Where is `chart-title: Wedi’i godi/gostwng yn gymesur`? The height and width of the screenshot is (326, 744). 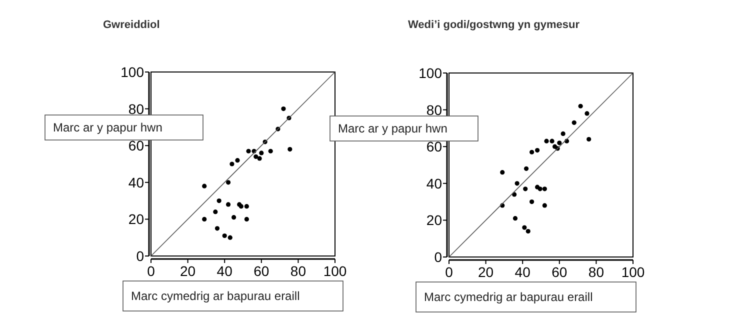
chart-title: Wedi’i godi/gostwng yn gymesur is located at coordinates (494, 25).